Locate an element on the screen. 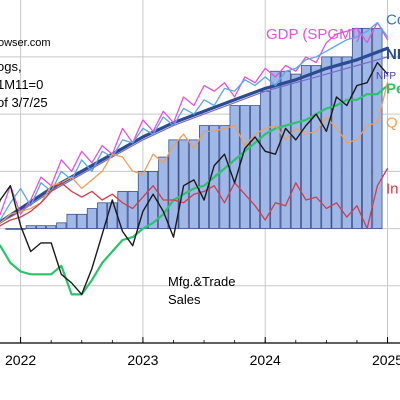 The width and height of the screenshot is (400, 400). annotation-line-1: Mfg.&Trade is located at coordinates (201, 281).